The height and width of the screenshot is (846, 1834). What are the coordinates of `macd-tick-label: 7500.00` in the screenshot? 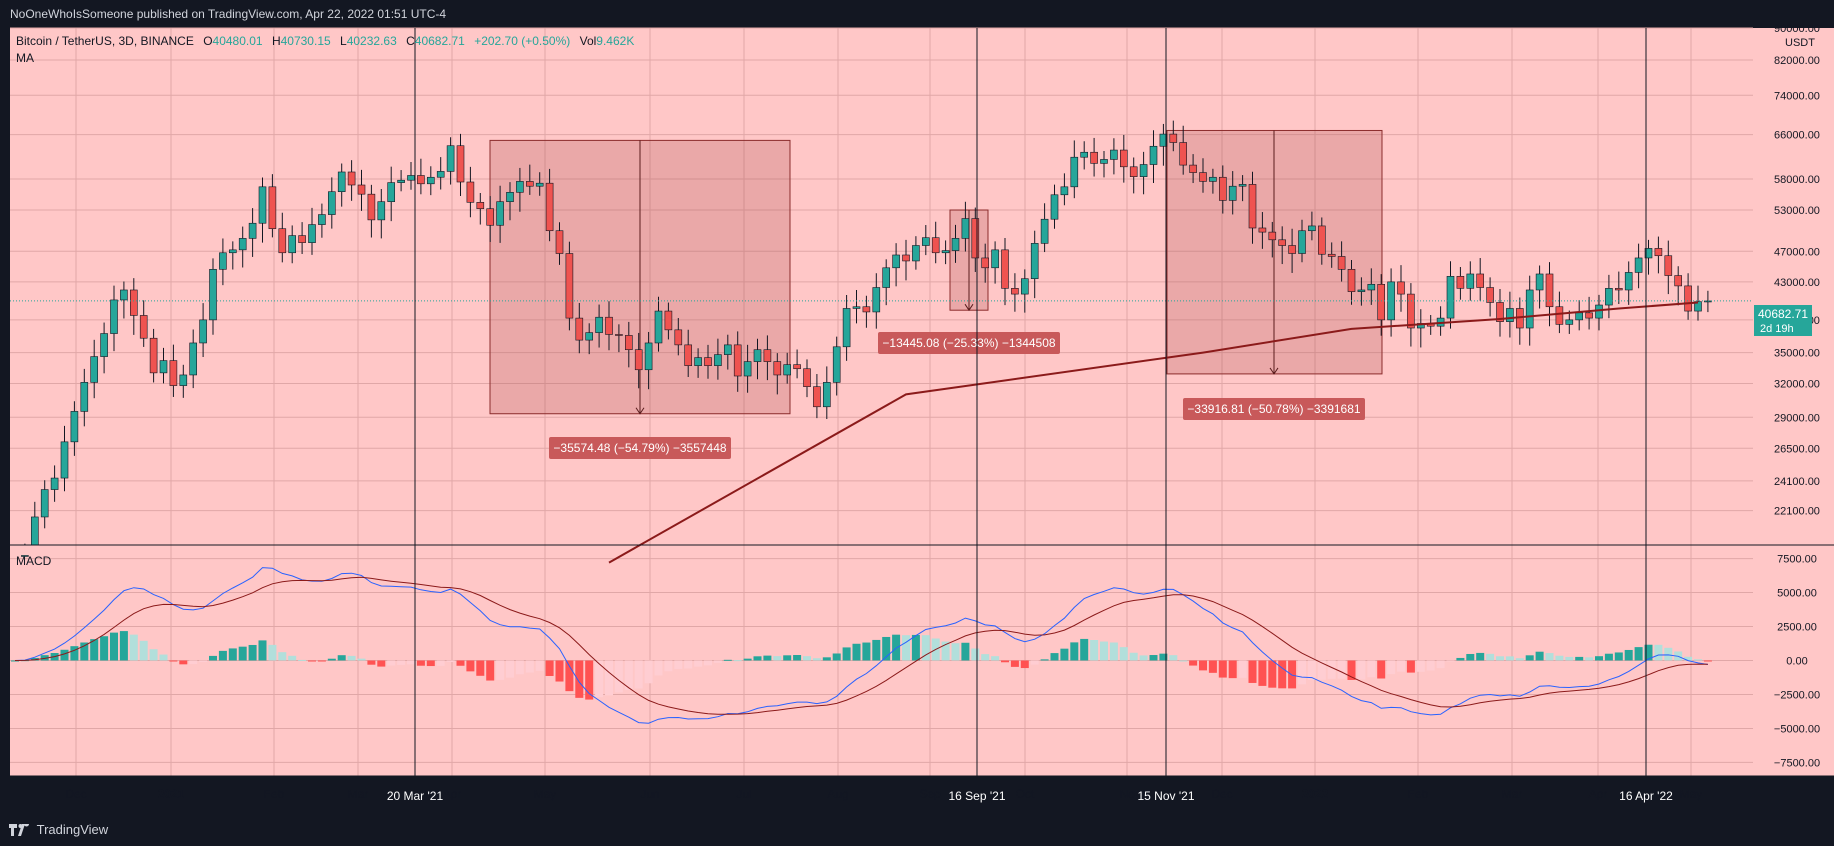 It's located at (1797, 560).